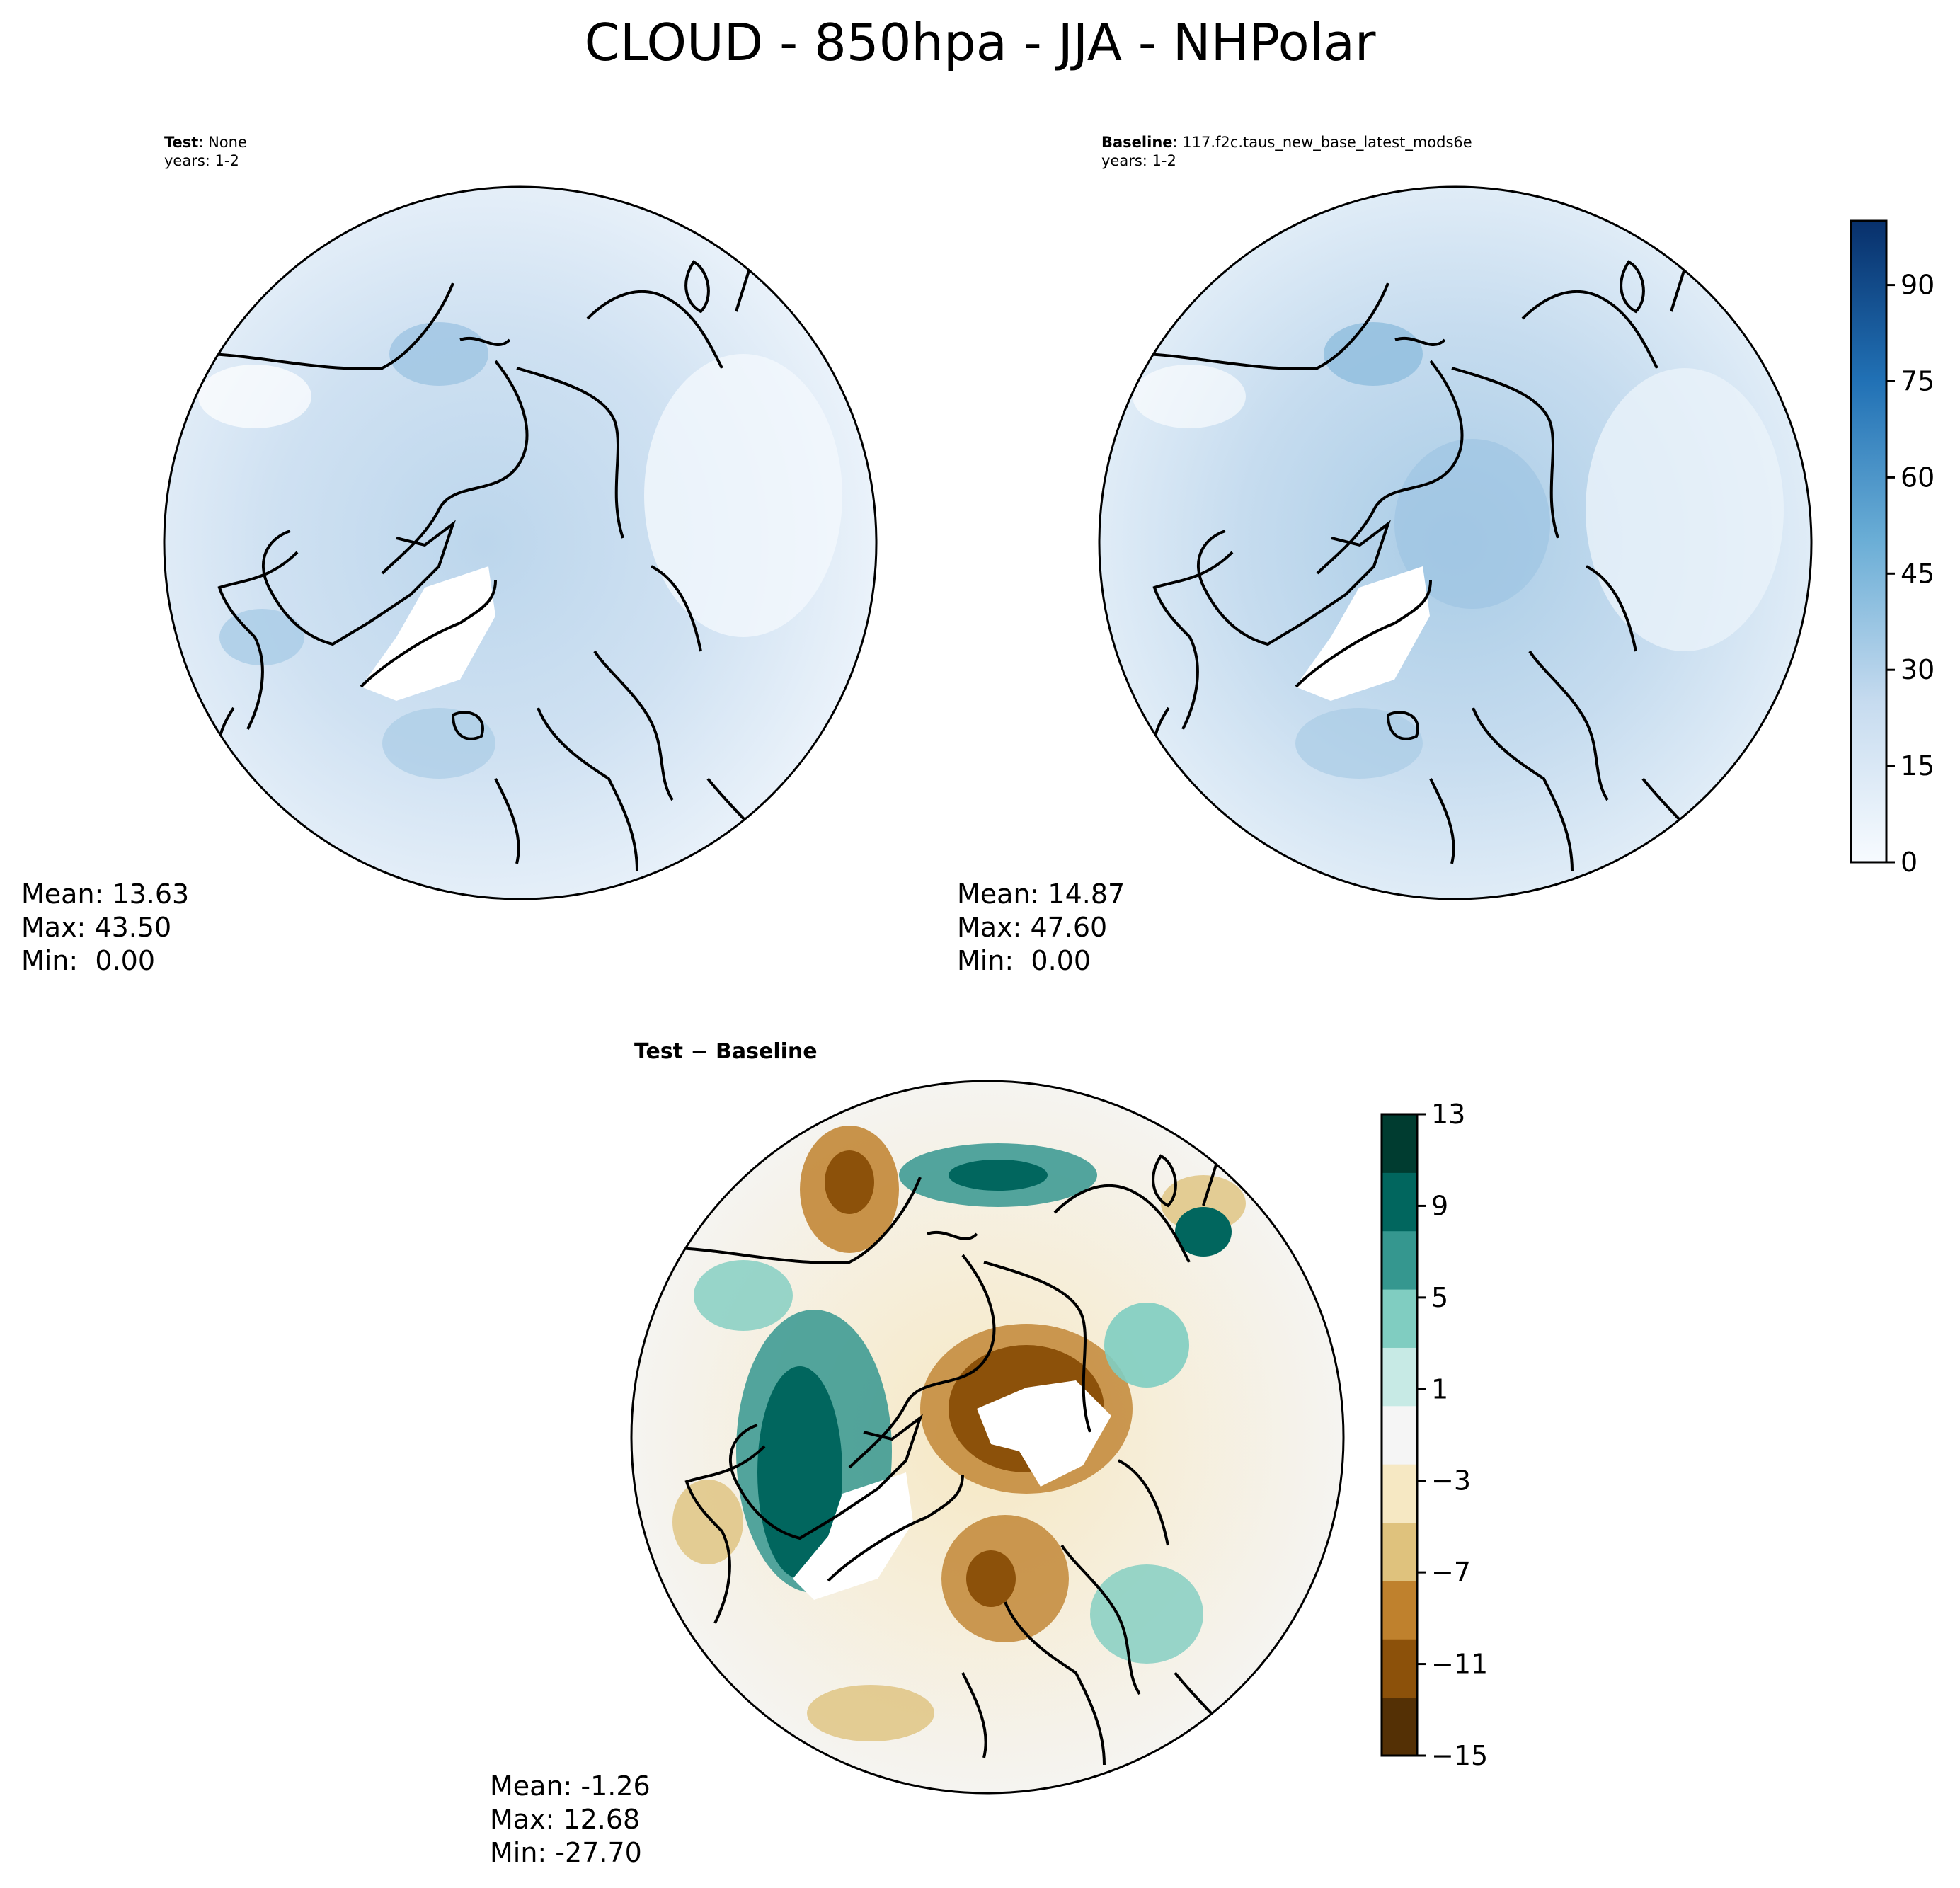 Image resolution: width=1960 pixels, height=1888 pixels. Describe the element at coordinates (96, 928) in the screenshot. I see `test-max: Max: 43.50` at that location.